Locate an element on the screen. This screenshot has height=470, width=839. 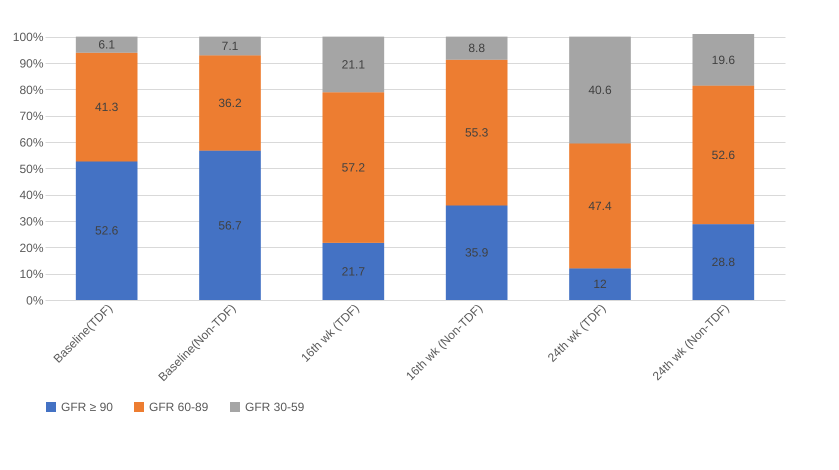
data-label: 19.6 is located at coordinates (724, 59).